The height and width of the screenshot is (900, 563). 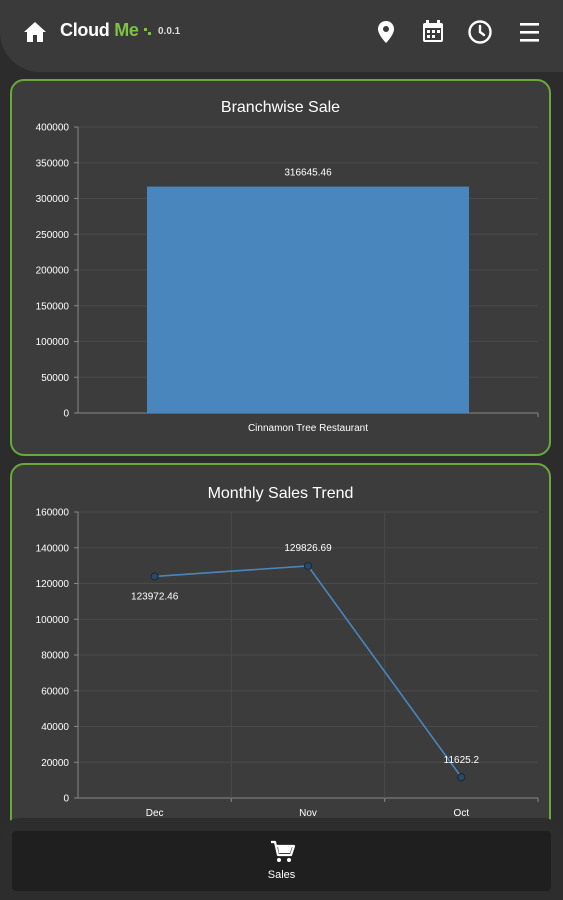 I want to click on app-logo: Cloud Me, so click(x=107, y=30).